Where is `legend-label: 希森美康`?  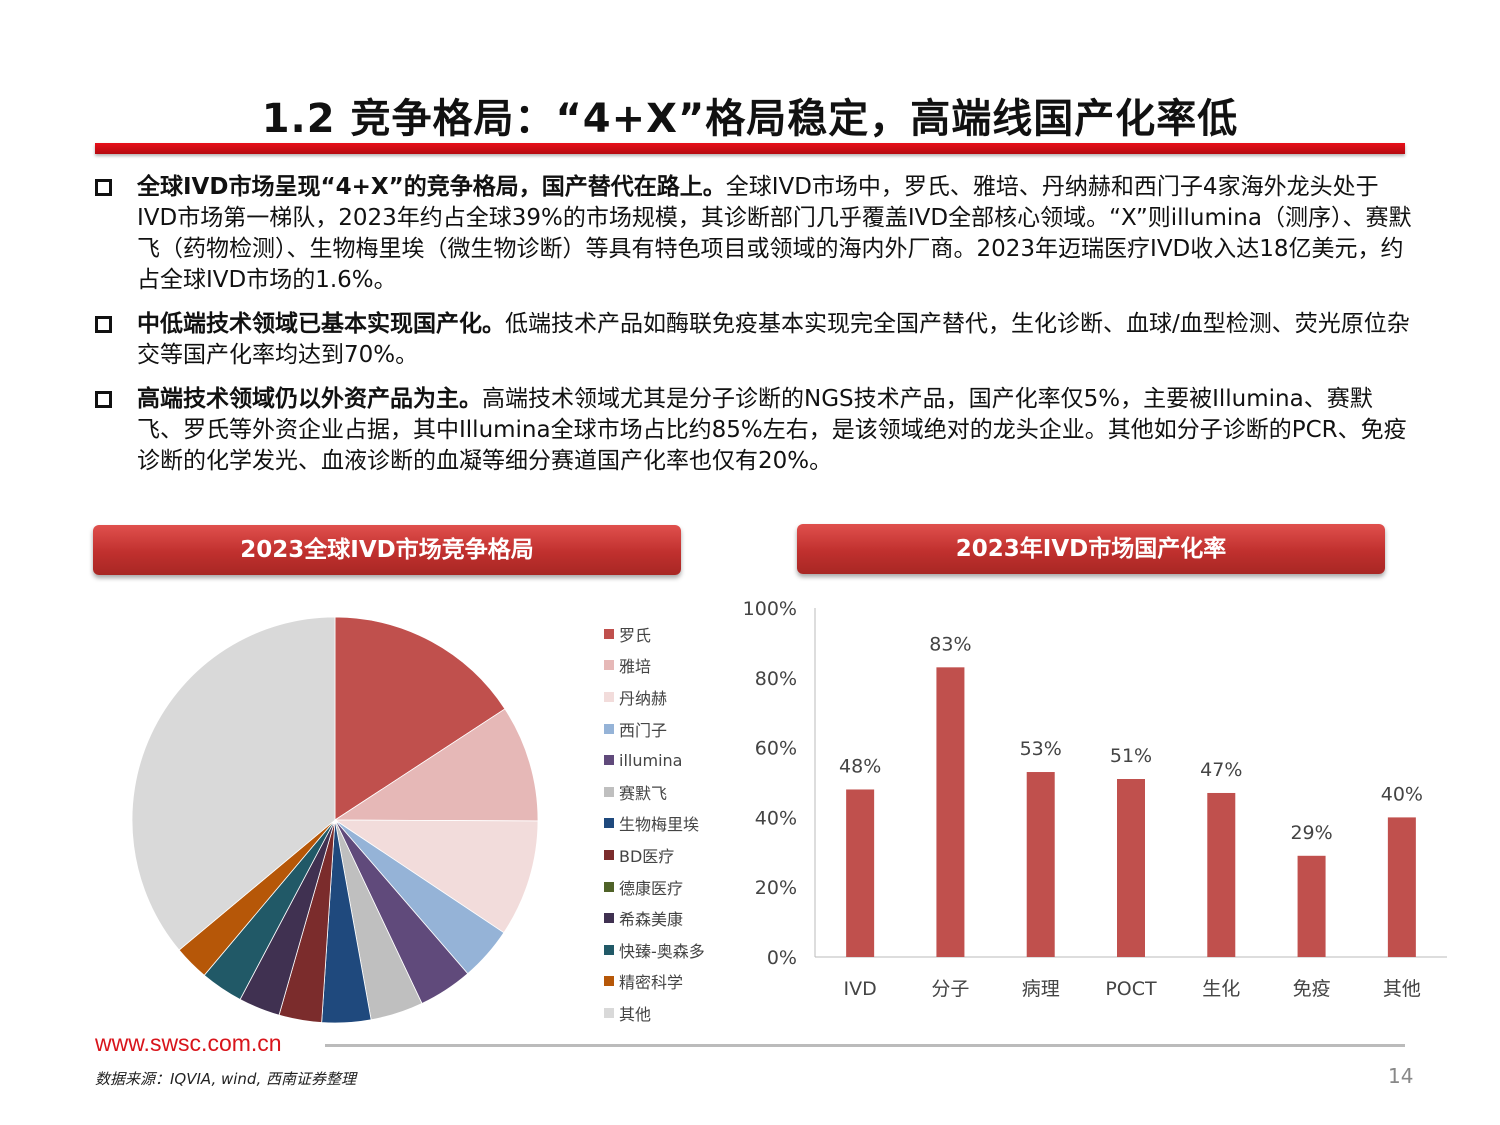 legend-label: 希森美康 is located at coordinates (651, 920).